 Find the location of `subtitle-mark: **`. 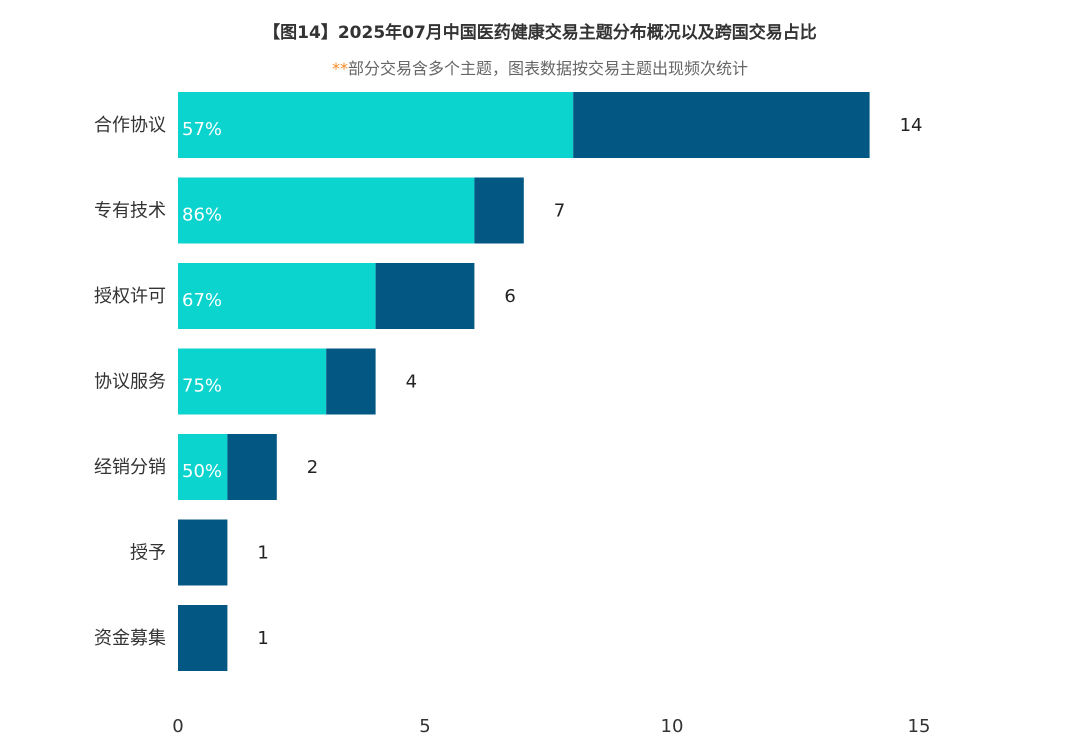

subtitle-mark: ** is located at coordinates (339, 68).